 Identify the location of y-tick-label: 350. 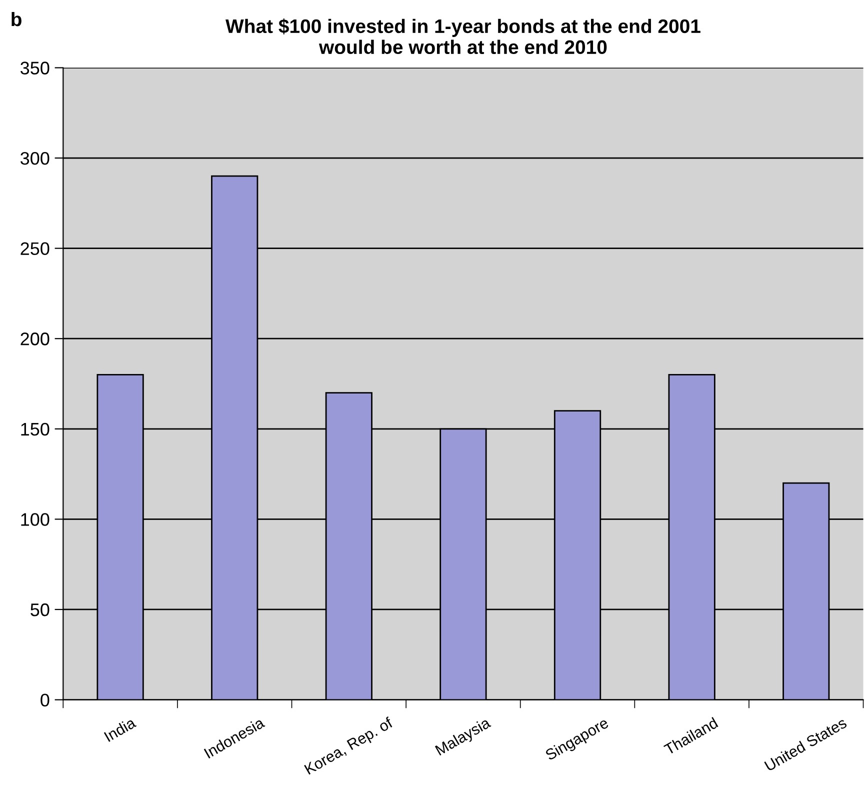
(35, 68).